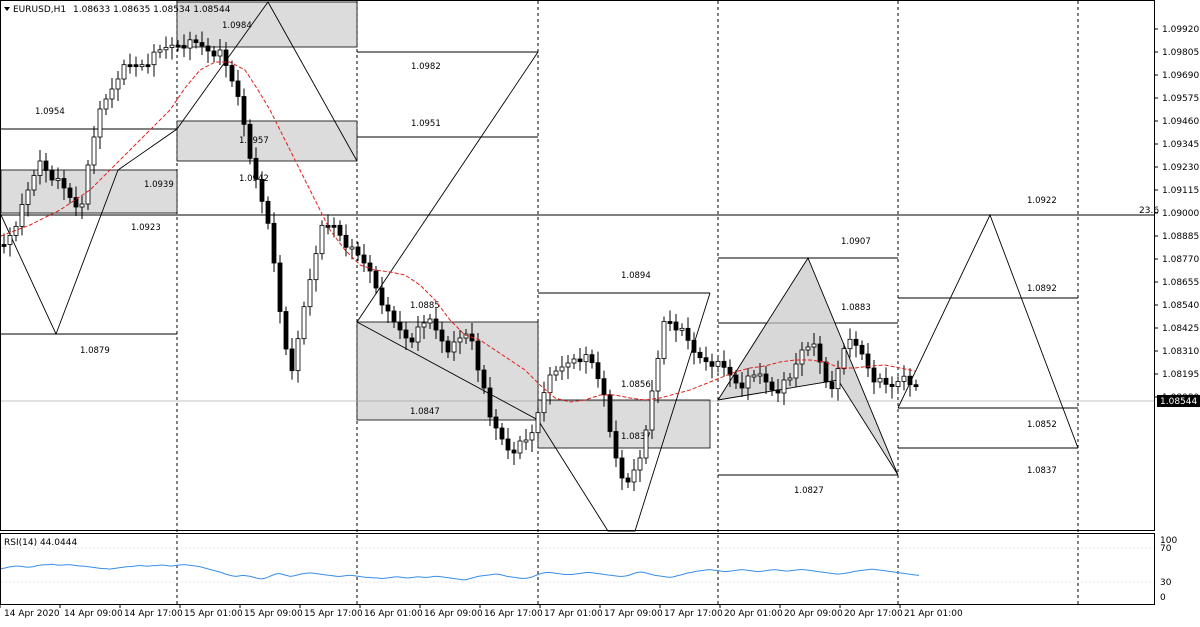  Describe the element at coordinates (636, 385) in the screenshot. I see `level-label: 1.0856` at that location.